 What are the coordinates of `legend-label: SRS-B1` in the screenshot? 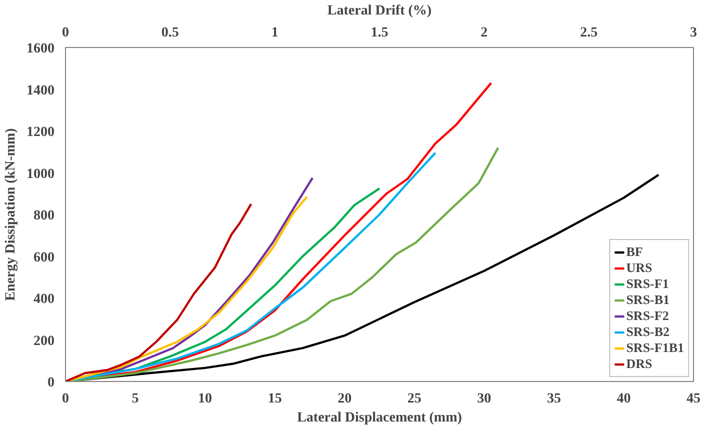 It's located at (648, 300).